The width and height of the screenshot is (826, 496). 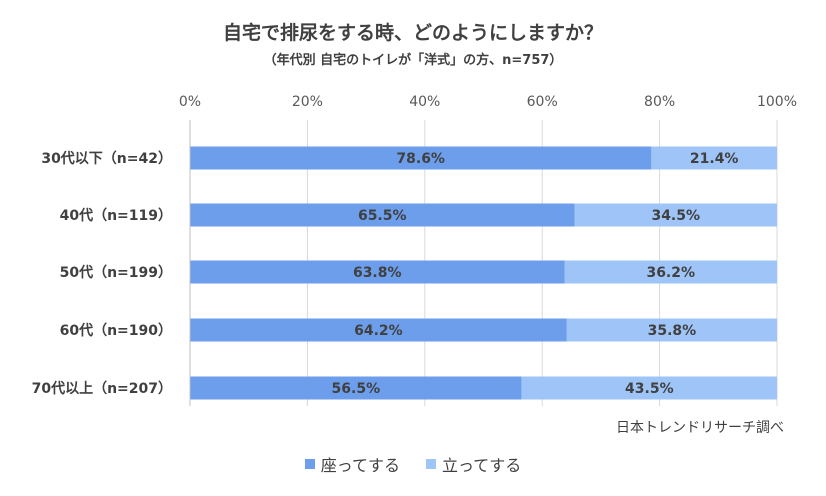 What do you see at coordinates (360, 465) in the screenshot?
I see `legend-label-sitting: 座ってする` at bounding box center [360, 465].